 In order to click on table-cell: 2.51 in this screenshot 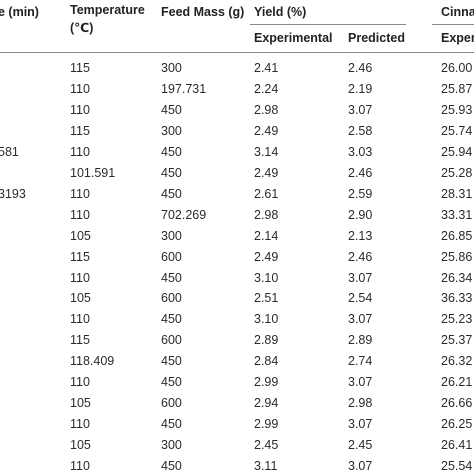, I will do `click(266, 298)`.